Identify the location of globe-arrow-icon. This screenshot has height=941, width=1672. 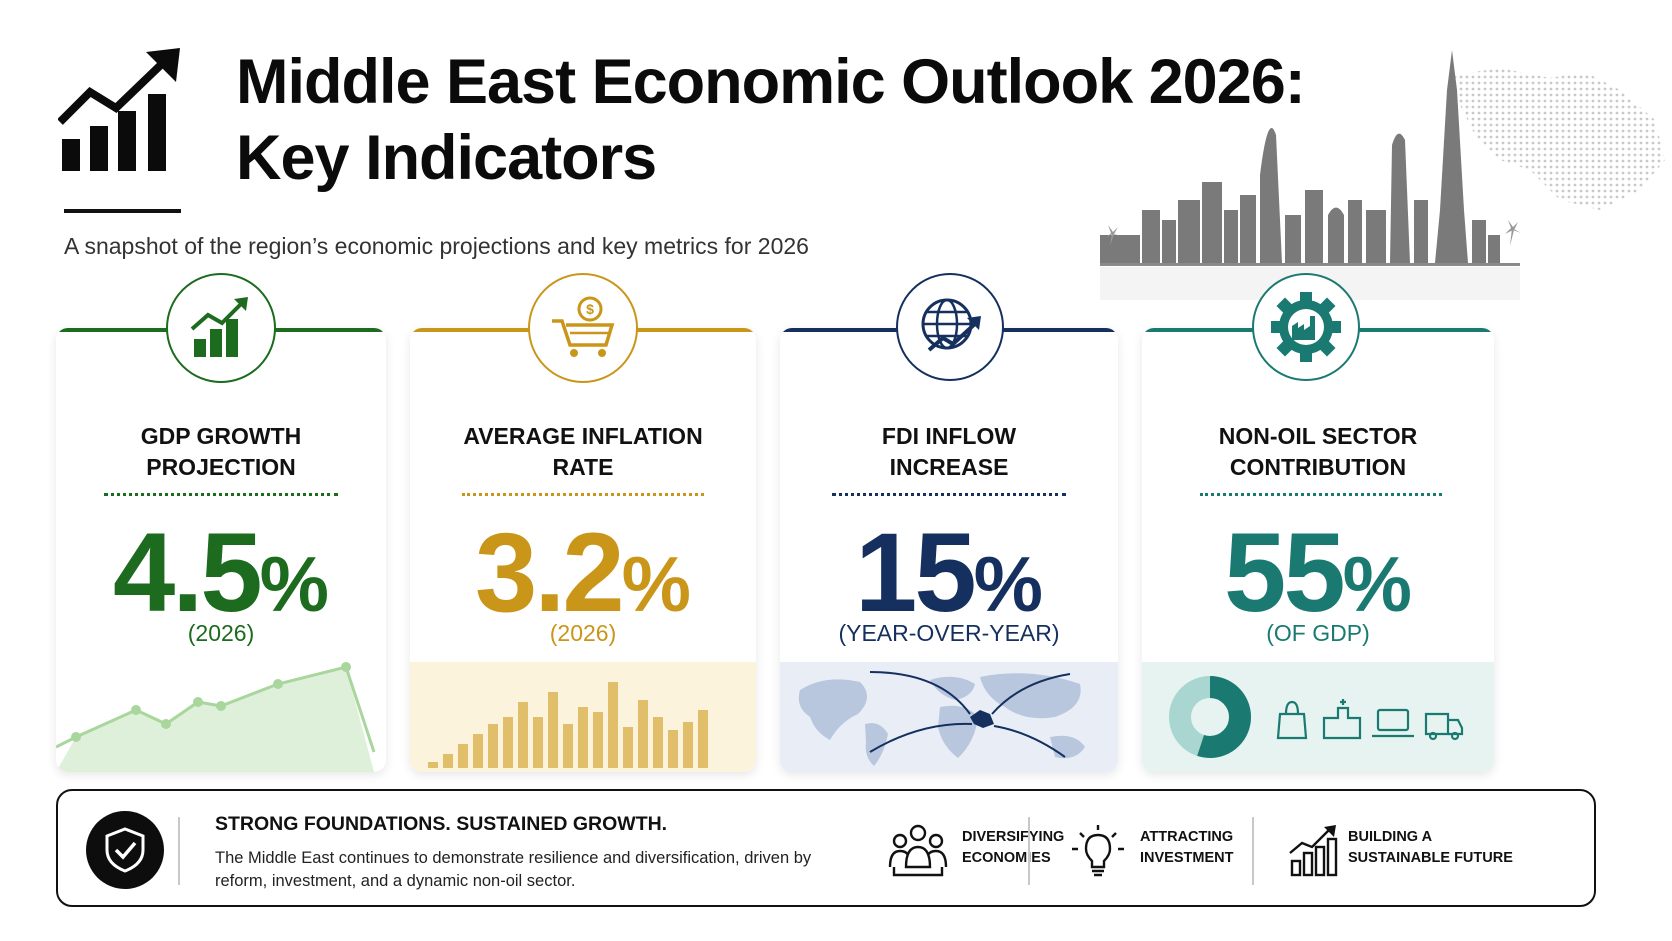
(950, 327).